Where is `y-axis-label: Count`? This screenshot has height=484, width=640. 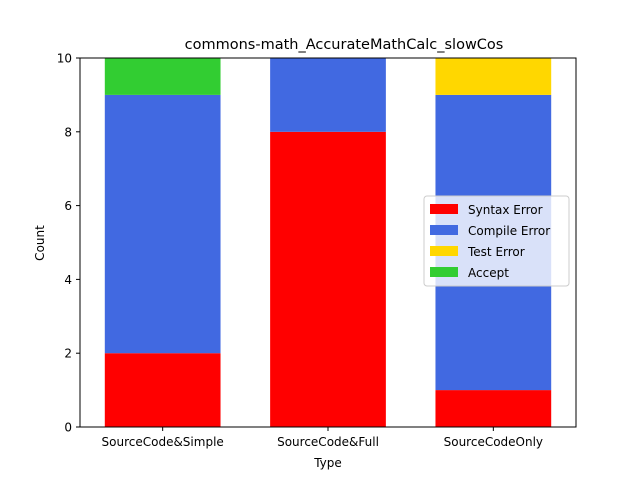 y-axis-label: Count is located at coordinates (40, 243).